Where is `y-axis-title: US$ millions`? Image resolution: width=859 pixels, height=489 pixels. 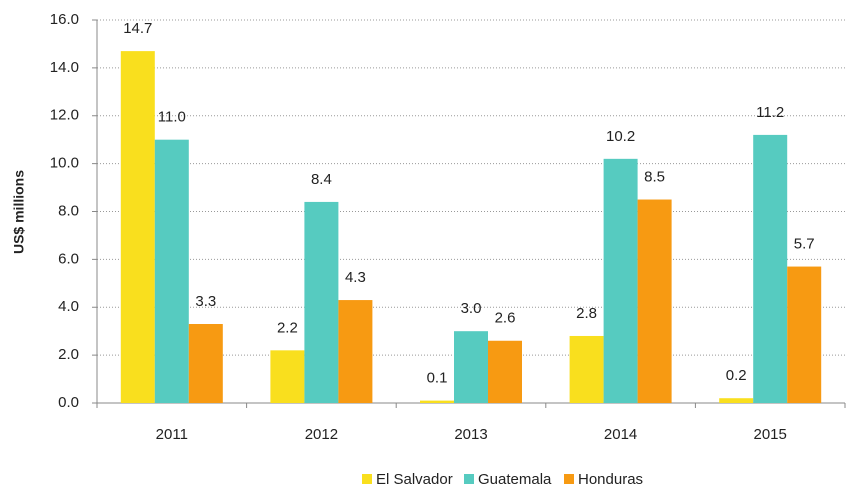 y-axis-title: US$ millions is located at coordinates (19, 212).